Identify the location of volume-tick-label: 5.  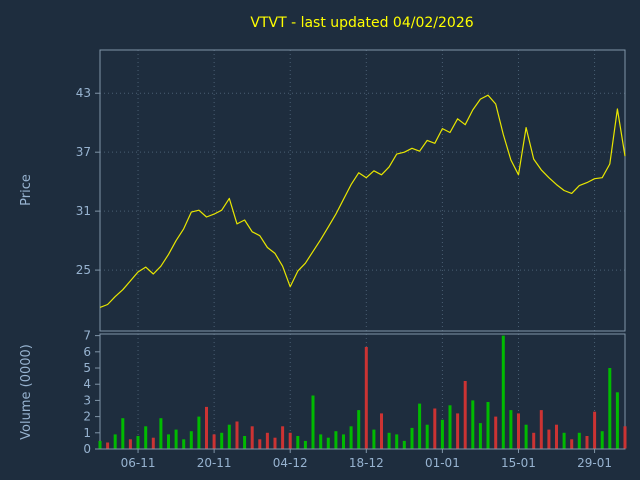
(87, 368).